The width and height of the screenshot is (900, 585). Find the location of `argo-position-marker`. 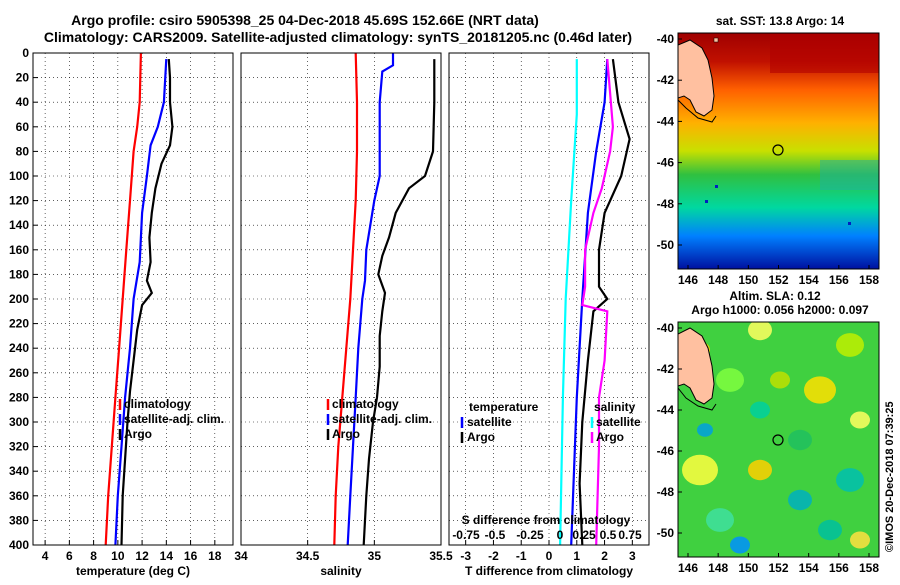

argo-position-marker is located at coordinates (778, 150).